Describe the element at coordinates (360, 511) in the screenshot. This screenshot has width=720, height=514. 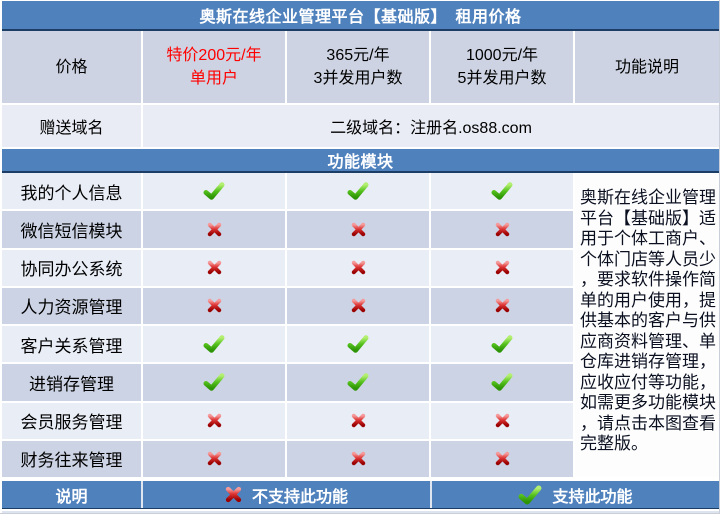
I see `bottom-strip` at that location.